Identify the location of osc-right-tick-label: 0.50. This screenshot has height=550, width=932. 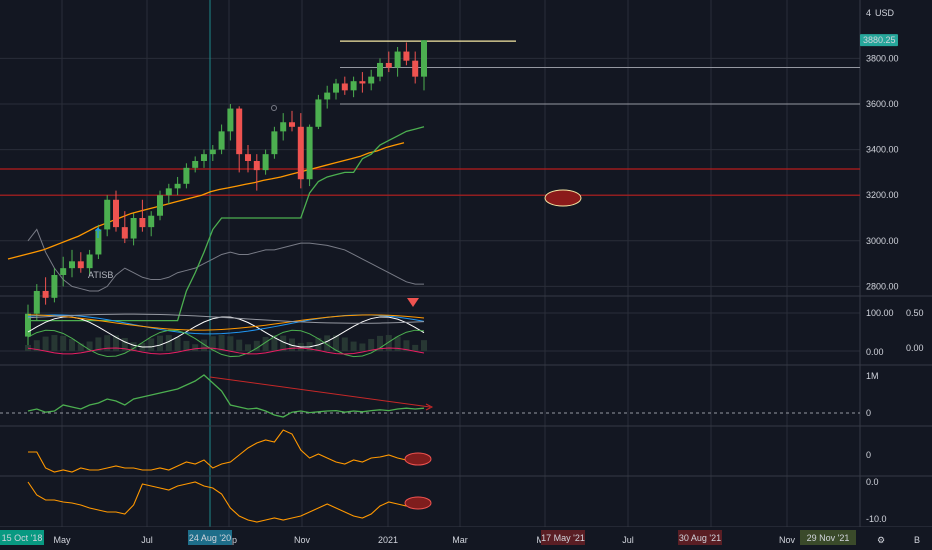
(915, 313).